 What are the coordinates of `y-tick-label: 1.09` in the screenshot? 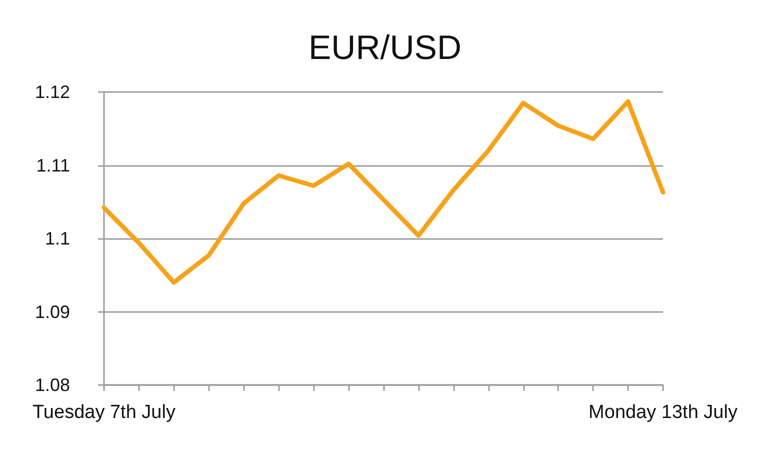 It's located at (52, 312).